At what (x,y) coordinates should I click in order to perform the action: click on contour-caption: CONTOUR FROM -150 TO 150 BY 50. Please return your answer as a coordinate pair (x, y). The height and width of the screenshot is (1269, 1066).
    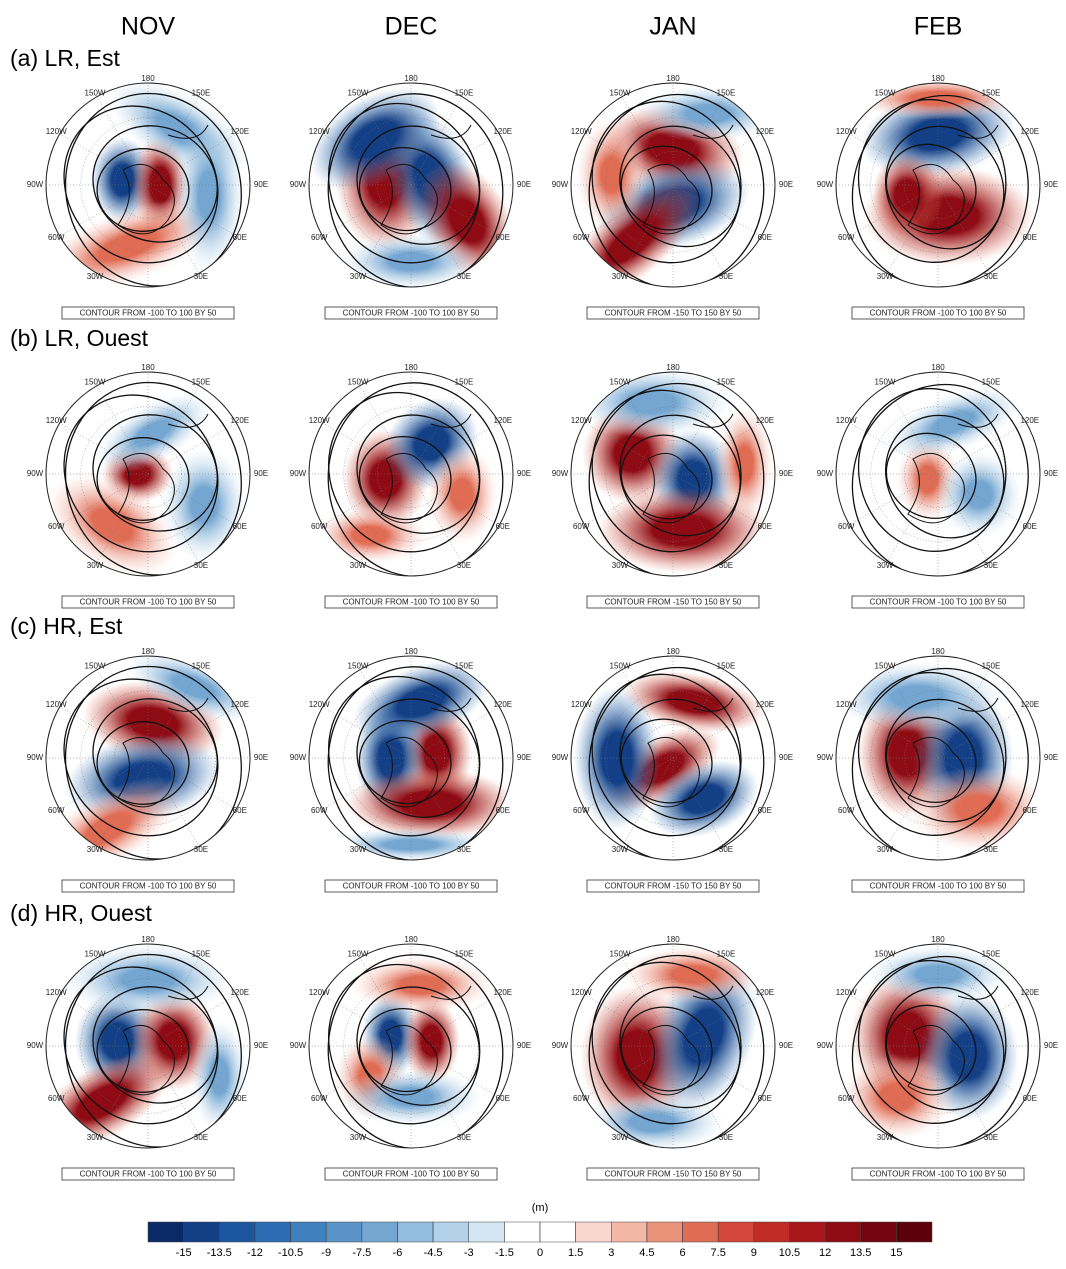
    Looking at the image, I should click on (673, 602).